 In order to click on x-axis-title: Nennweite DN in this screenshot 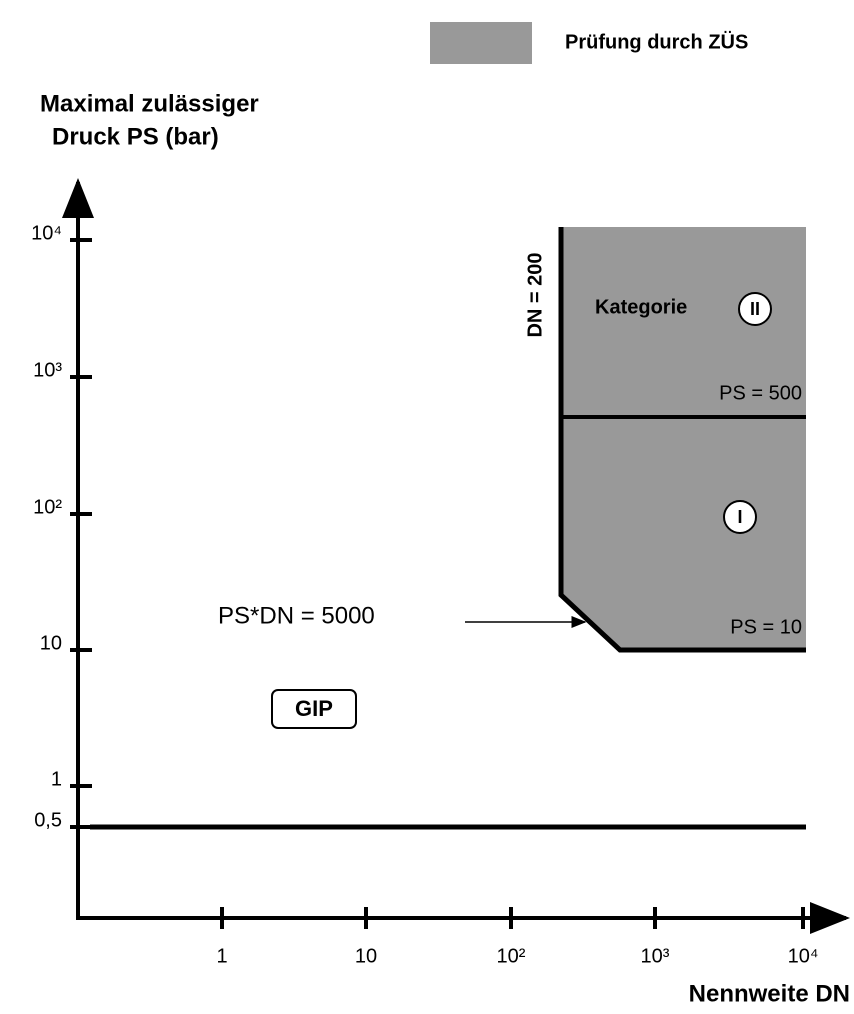, I will do `click(769, 993)`.